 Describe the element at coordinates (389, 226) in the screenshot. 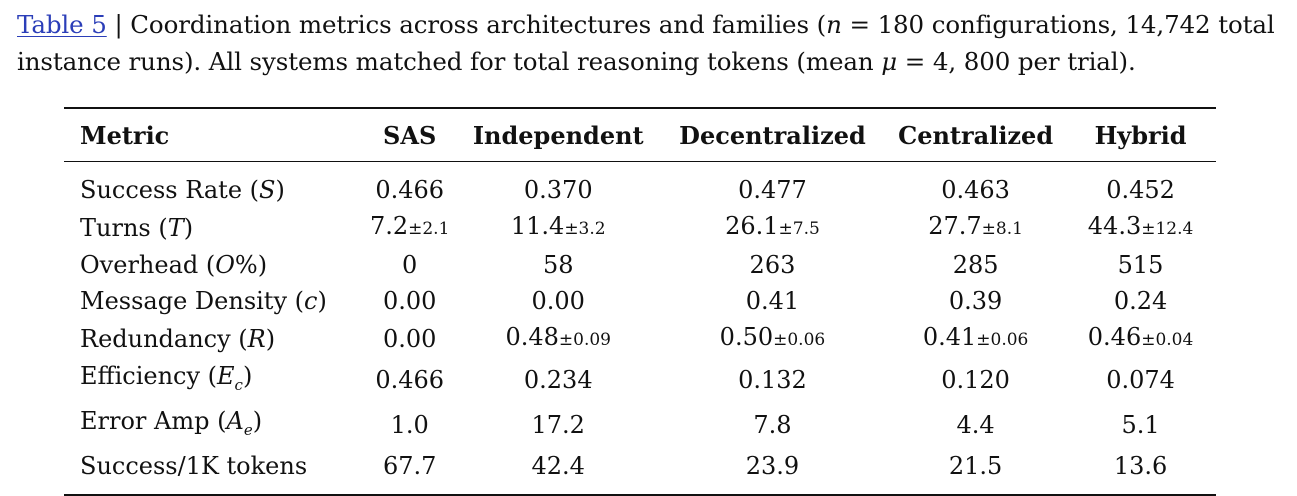

I see `cell-value: 7.2` at that location.